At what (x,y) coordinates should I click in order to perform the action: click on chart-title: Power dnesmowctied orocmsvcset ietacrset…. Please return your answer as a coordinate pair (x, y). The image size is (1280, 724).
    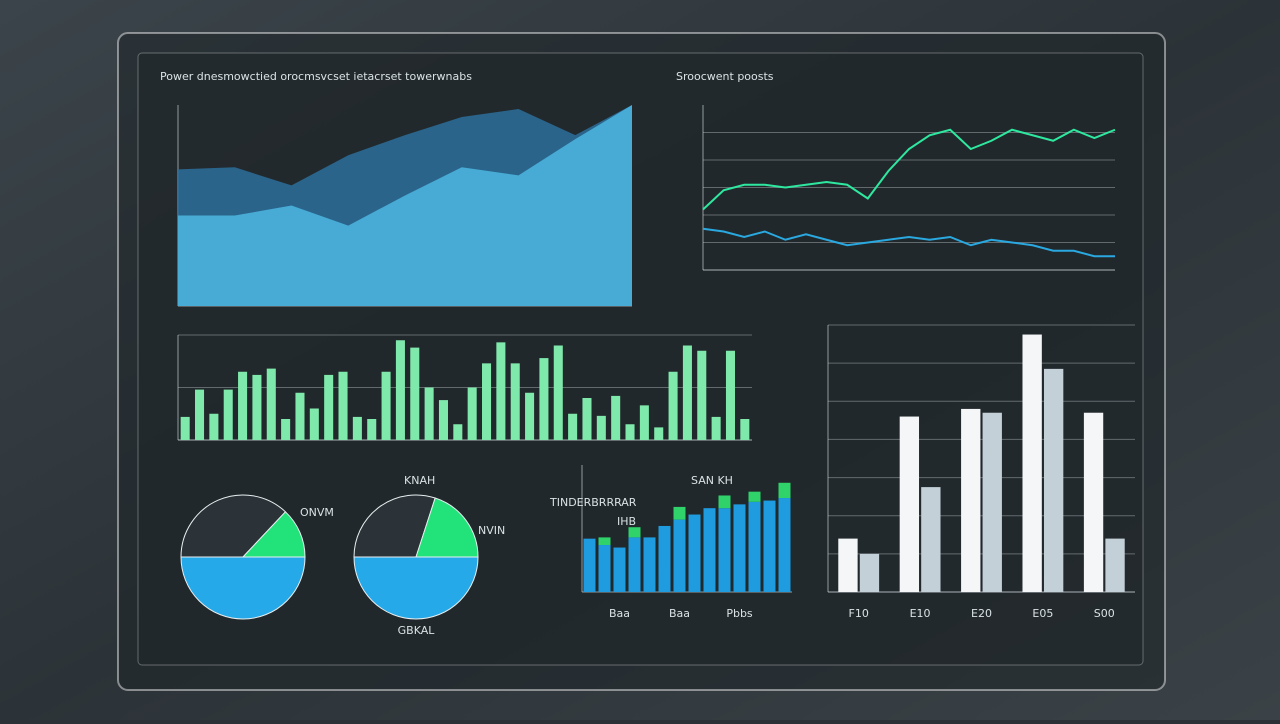
    Looking at the image, I should click on (316, 76).